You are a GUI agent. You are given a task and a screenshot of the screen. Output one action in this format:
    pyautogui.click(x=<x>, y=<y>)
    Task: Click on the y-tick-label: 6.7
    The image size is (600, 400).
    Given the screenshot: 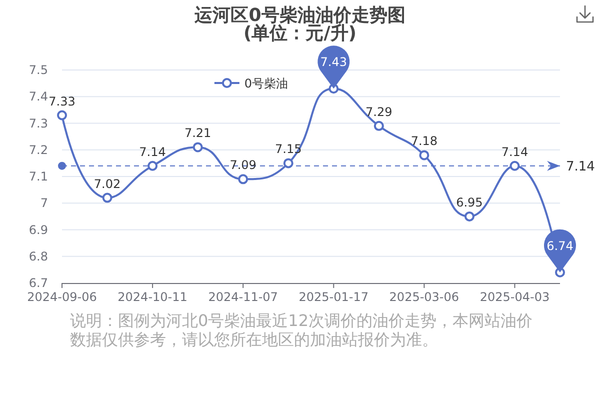 What is the action you would take?
    pyautogui.click(x=38, y=283)
    